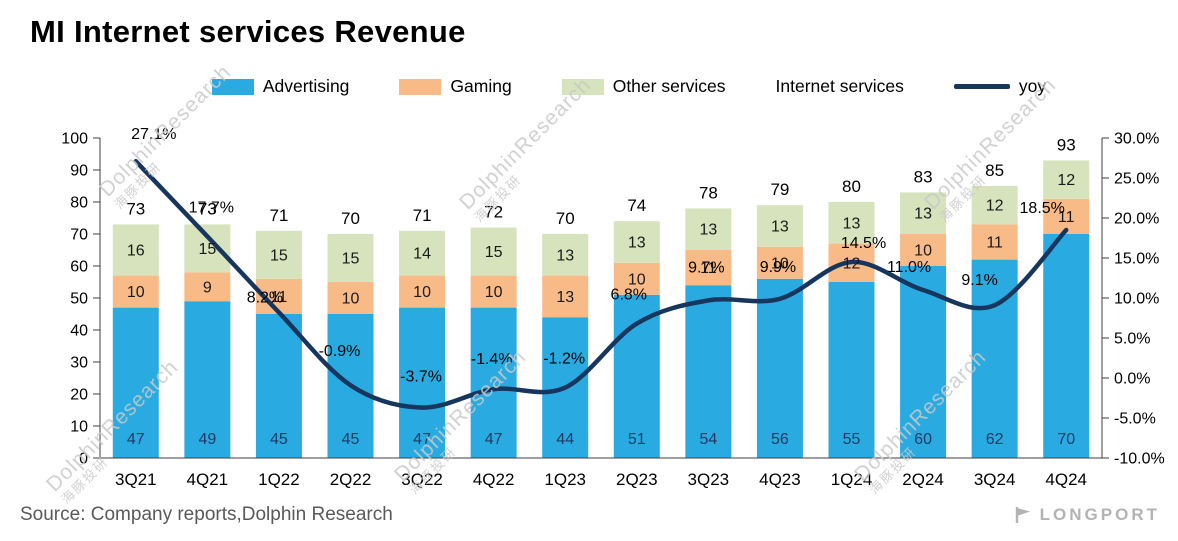  What do you see at coordinates (494, 479) in the screenshot?
I see `category-label: 4Q22` at bounding box center [494, 479].